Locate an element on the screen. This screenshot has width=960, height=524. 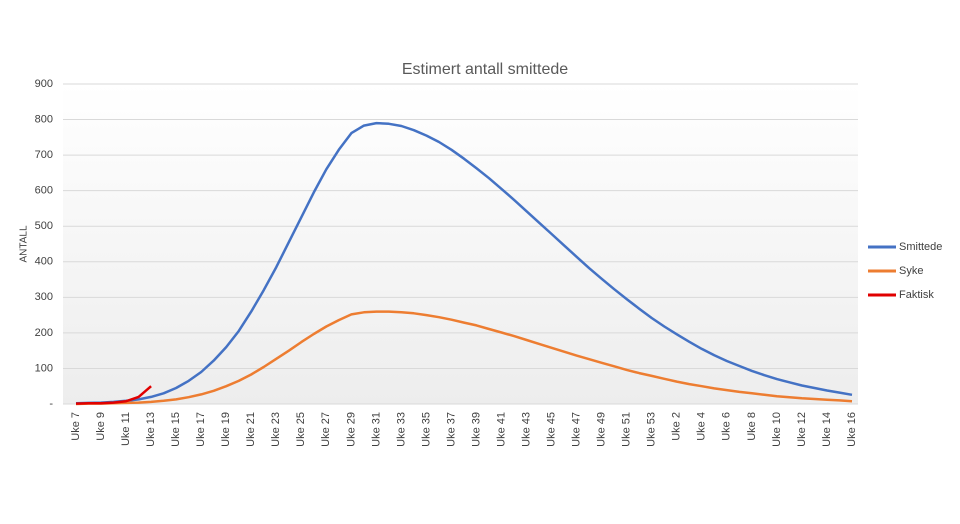
x-tick-label: Uke 41 is located at coordinates (501, 429).